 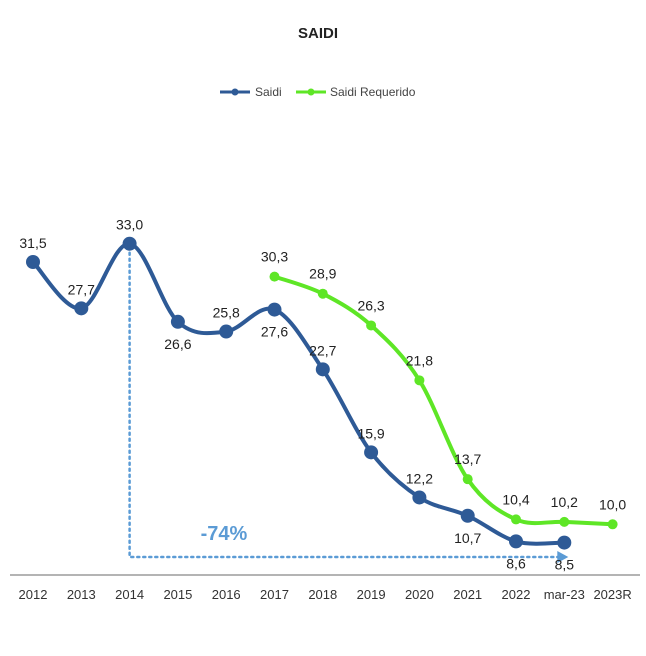 I want to click on data-label: 26,3, so click(x=370, y=305).